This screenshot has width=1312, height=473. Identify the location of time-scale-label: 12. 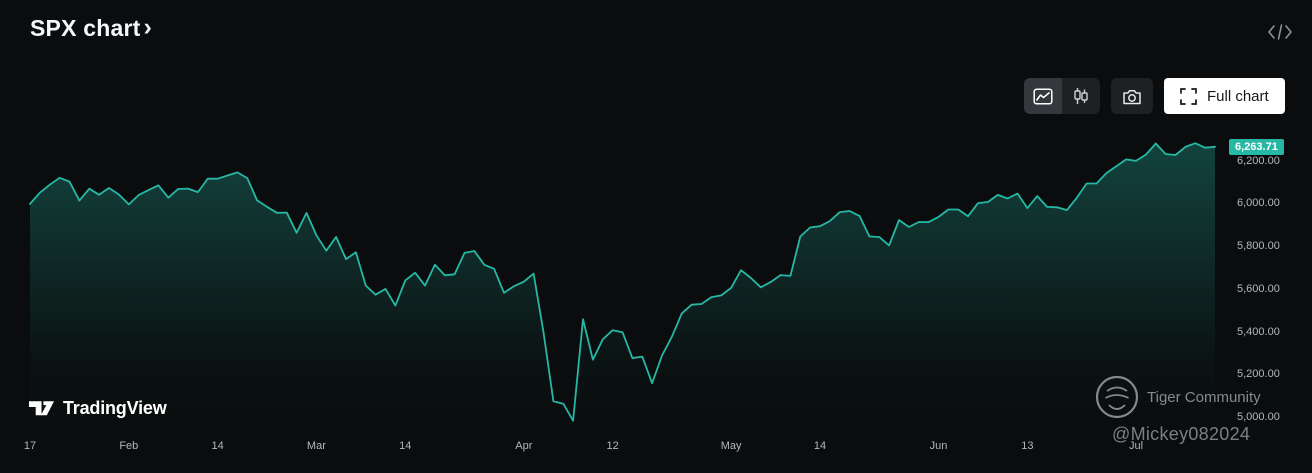
(612, 446).